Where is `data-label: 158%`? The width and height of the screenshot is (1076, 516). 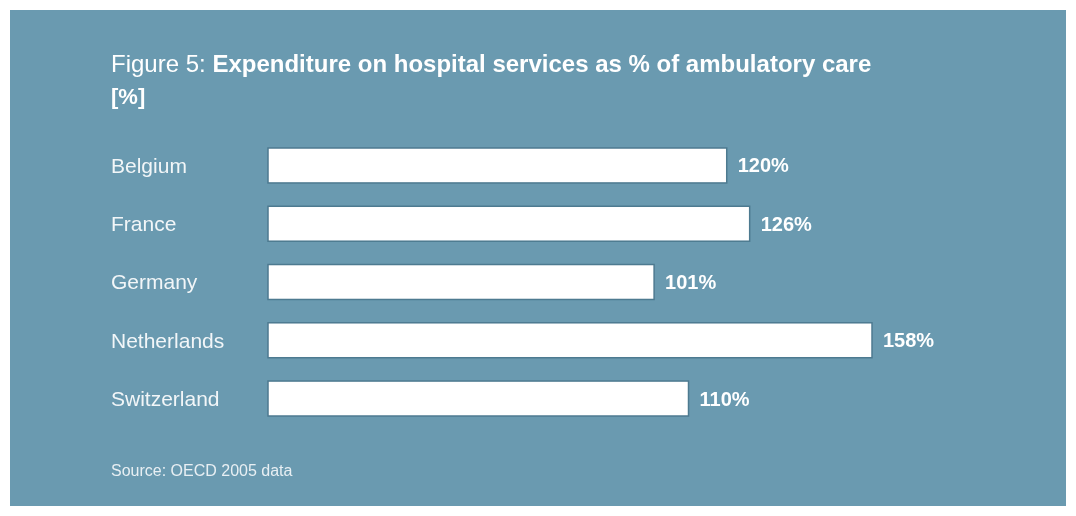 data-label: 158% is located at coordinates (909, 340).